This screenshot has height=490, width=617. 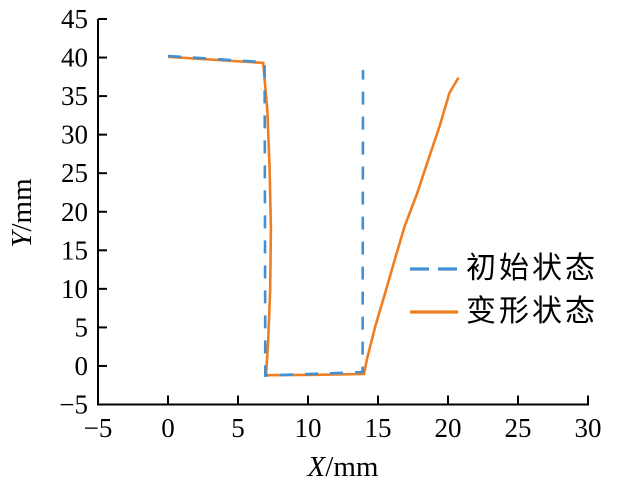 I want to click on dashed-line-sample-icon, so click(x=434, y=268).